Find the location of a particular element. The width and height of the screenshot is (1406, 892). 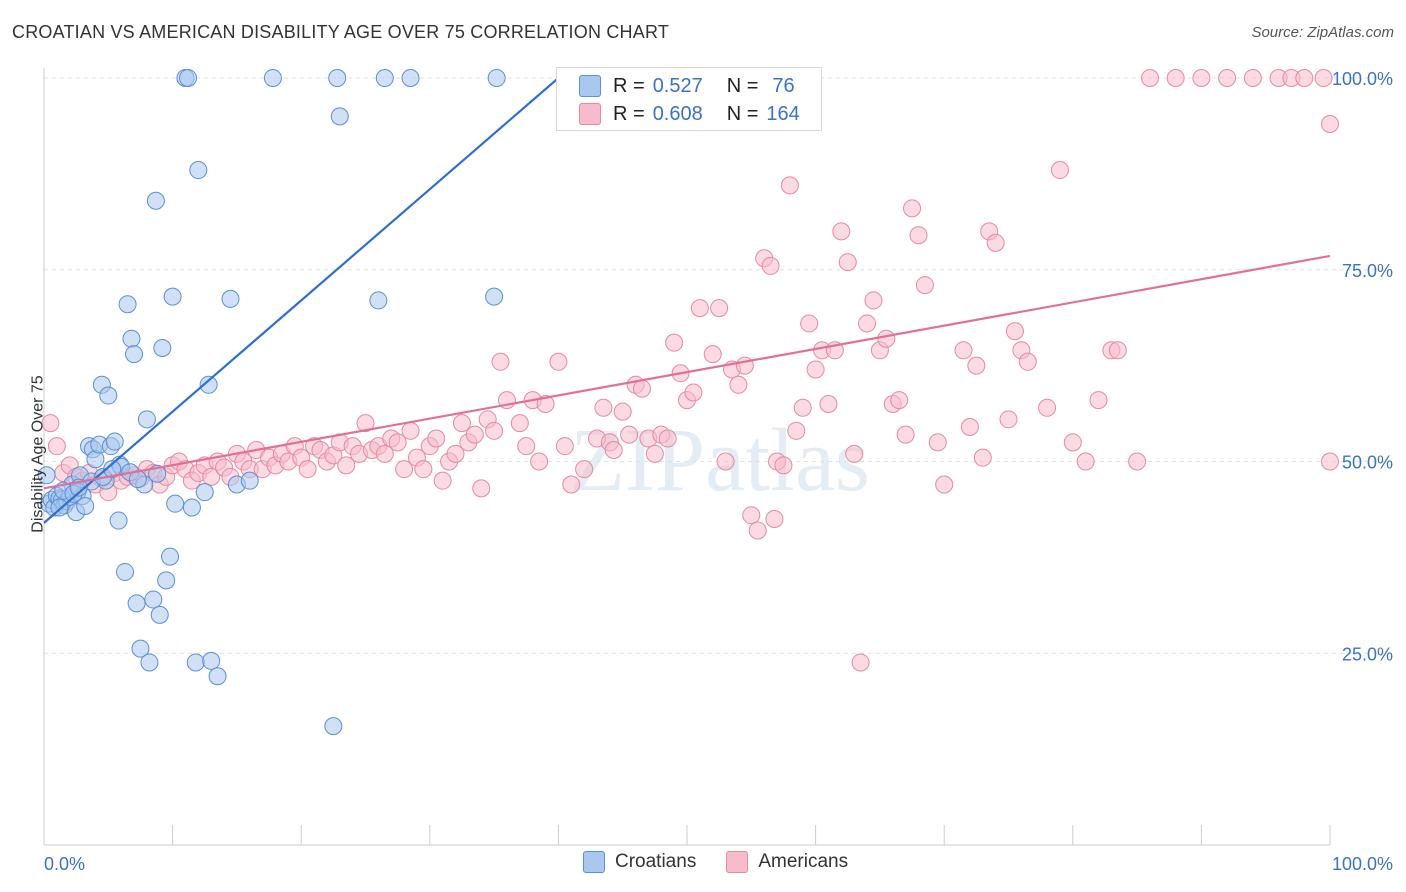

source-label: Source: ZipAtlas.com is located at coordinates (1322, 32).